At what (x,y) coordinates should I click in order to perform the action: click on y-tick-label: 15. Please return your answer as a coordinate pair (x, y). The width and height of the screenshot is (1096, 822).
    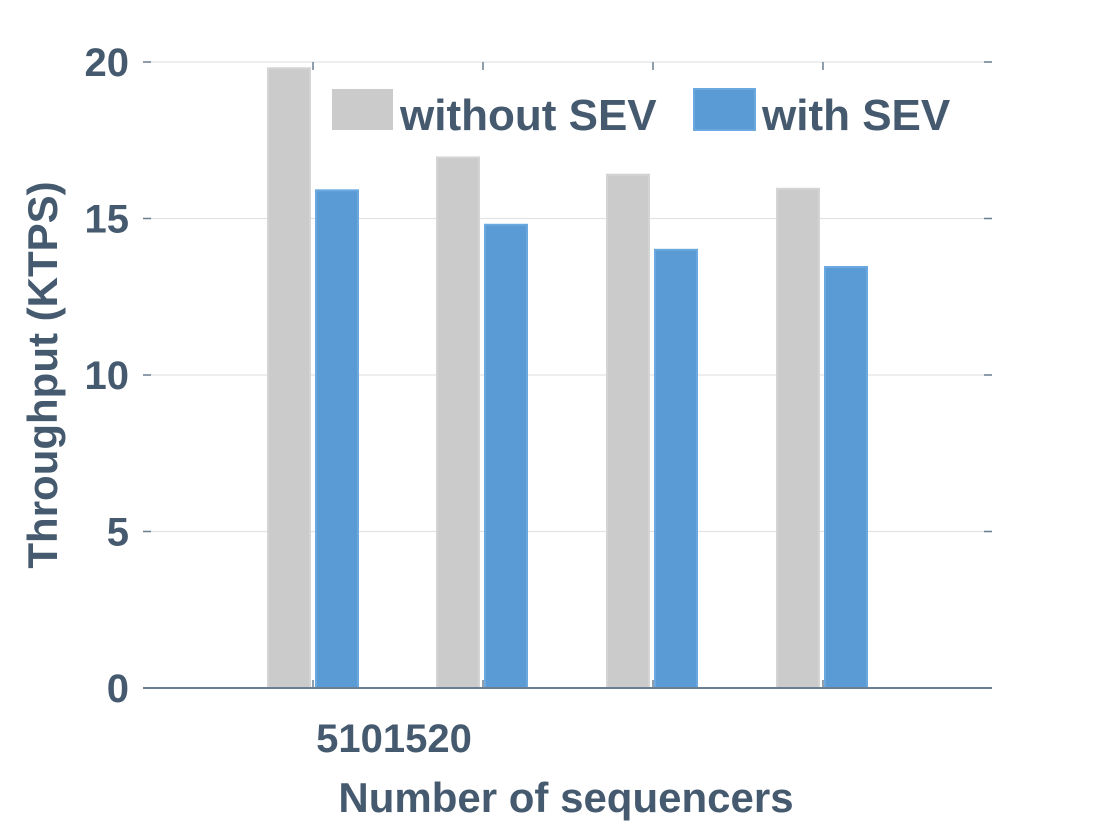
    Looking at the image, I should click on (107, 220).